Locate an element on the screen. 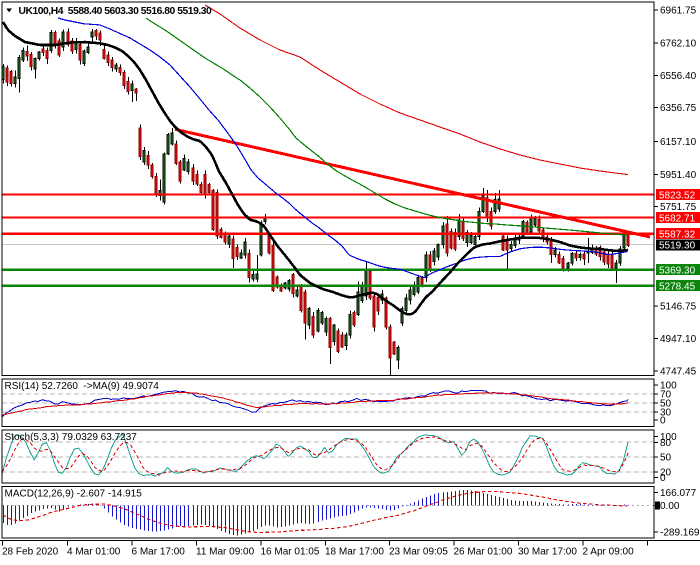 The width and height of the screenshot is (700, 565). svg-text: 5682.71 is located at coordinates (677, 218).